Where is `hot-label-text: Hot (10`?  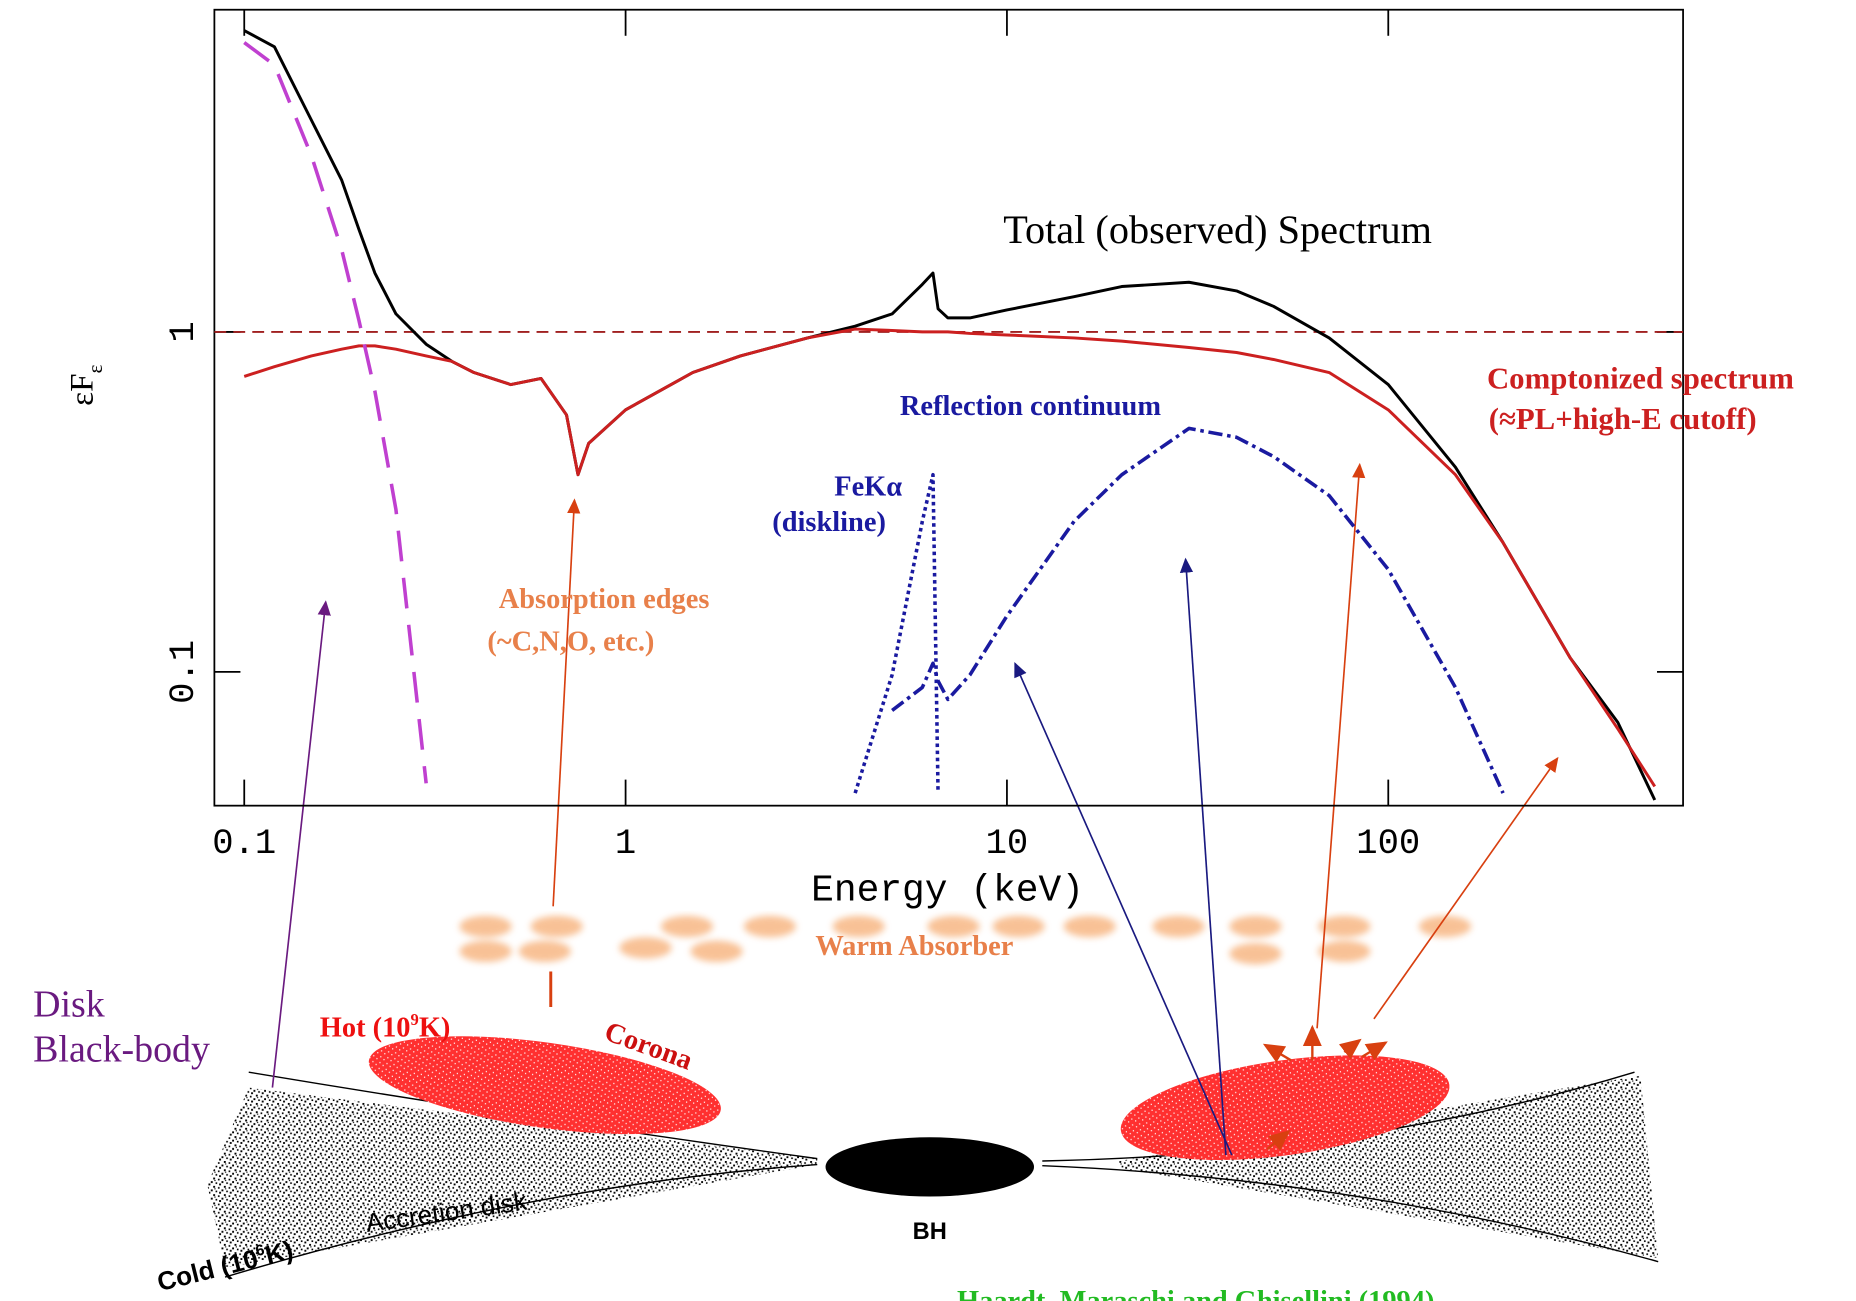
hot-label-text: Hot (10 is located at coordinates (365, 1028).